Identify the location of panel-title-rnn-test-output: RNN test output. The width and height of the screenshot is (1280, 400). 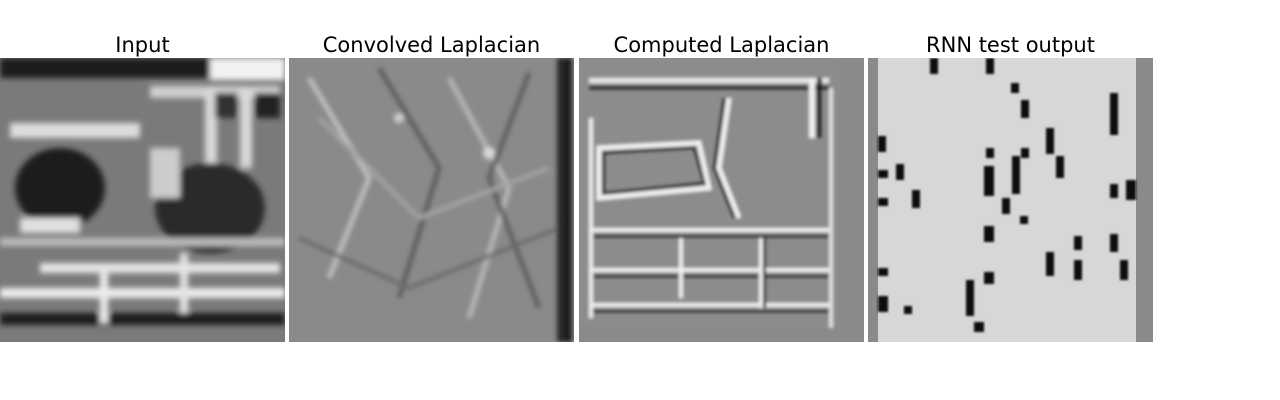
(1010, 45).